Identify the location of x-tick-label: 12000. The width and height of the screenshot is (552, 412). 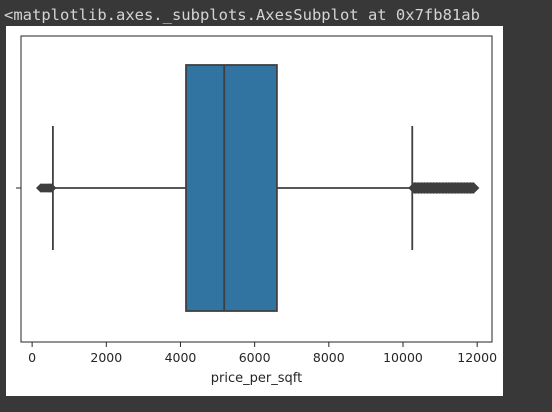
(477, 357).